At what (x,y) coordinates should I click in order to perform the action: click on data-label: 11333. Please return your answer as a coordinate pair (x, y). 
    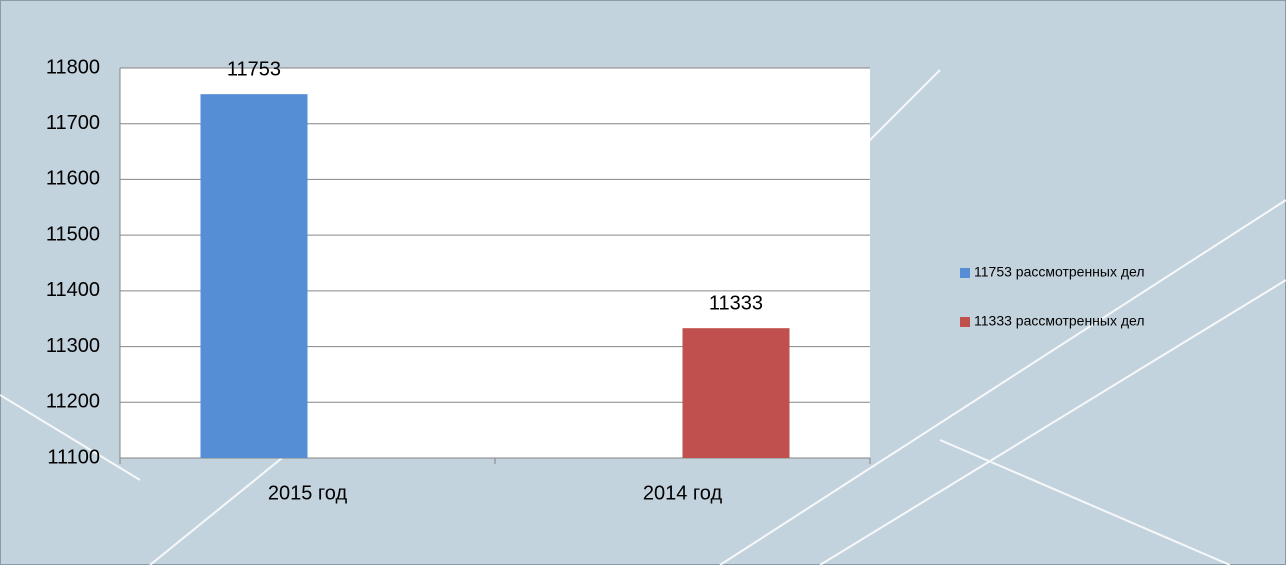
    Looking at the image, I should click on (736, 303).